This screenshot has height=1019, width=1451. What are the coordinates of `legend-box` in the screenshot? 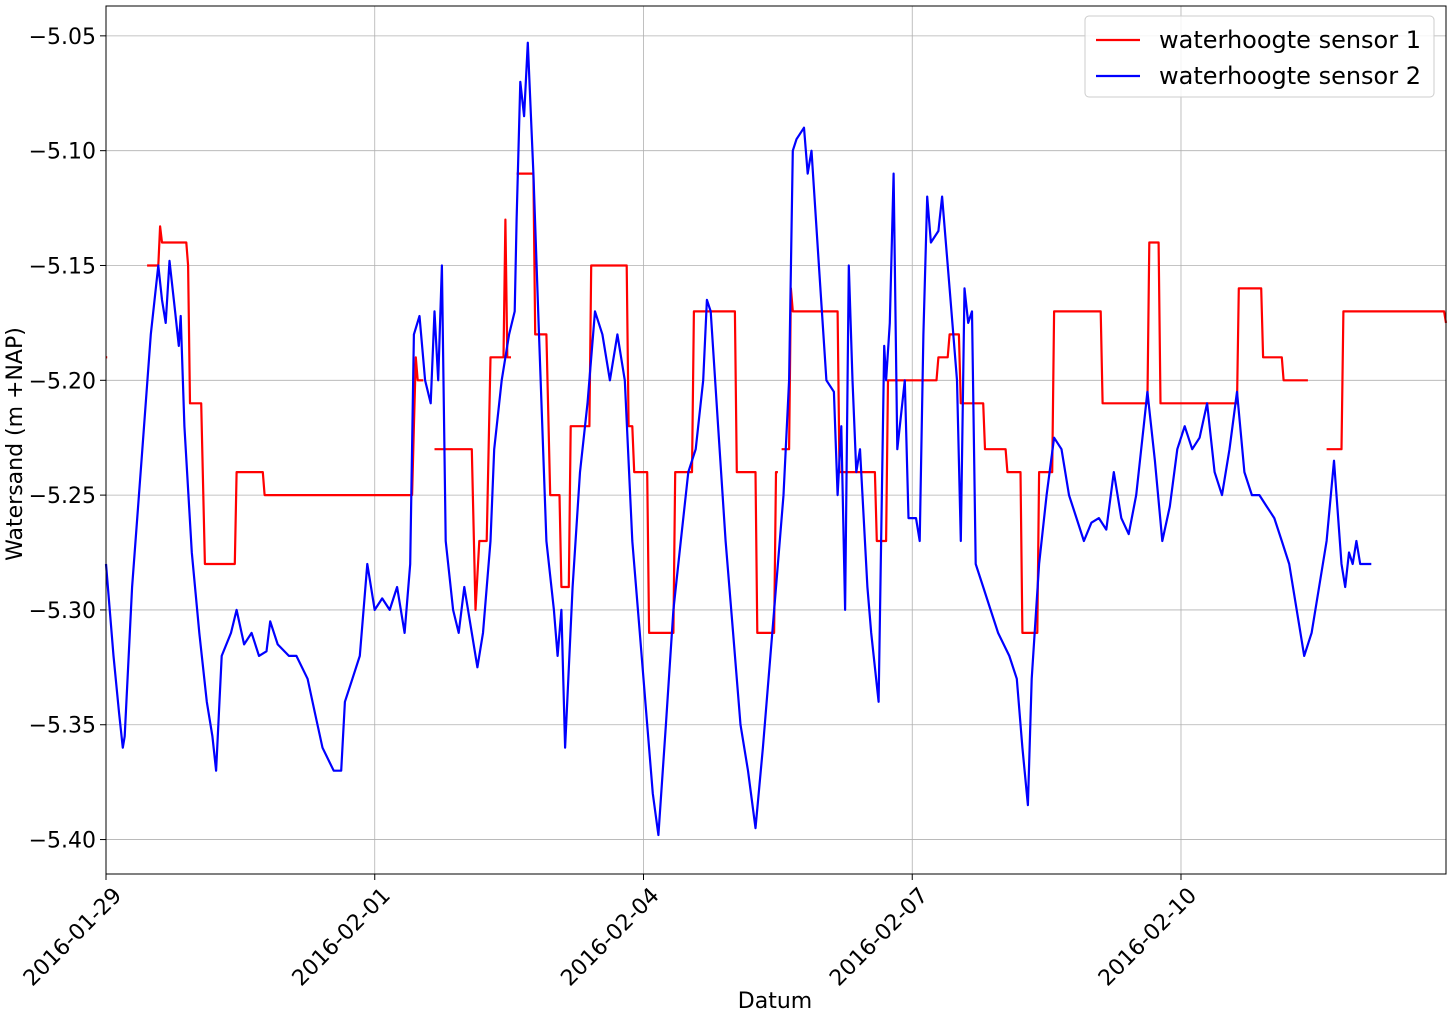 It's located at (1259, 56).